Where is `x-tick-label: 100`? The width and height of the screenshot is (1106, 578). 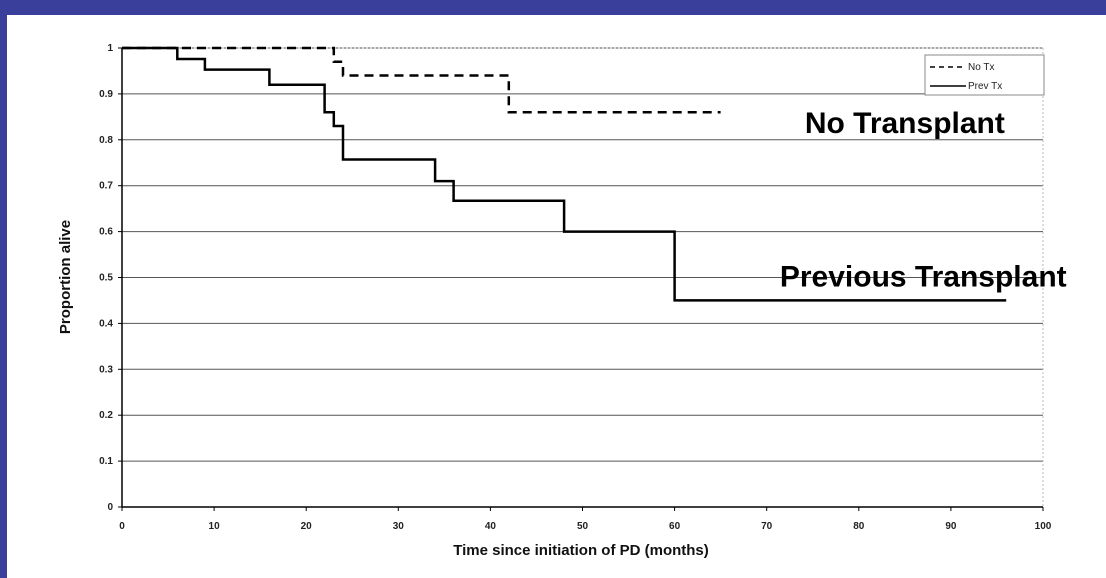
x-tick-label: 100 is located at coordinates (1043, 526).